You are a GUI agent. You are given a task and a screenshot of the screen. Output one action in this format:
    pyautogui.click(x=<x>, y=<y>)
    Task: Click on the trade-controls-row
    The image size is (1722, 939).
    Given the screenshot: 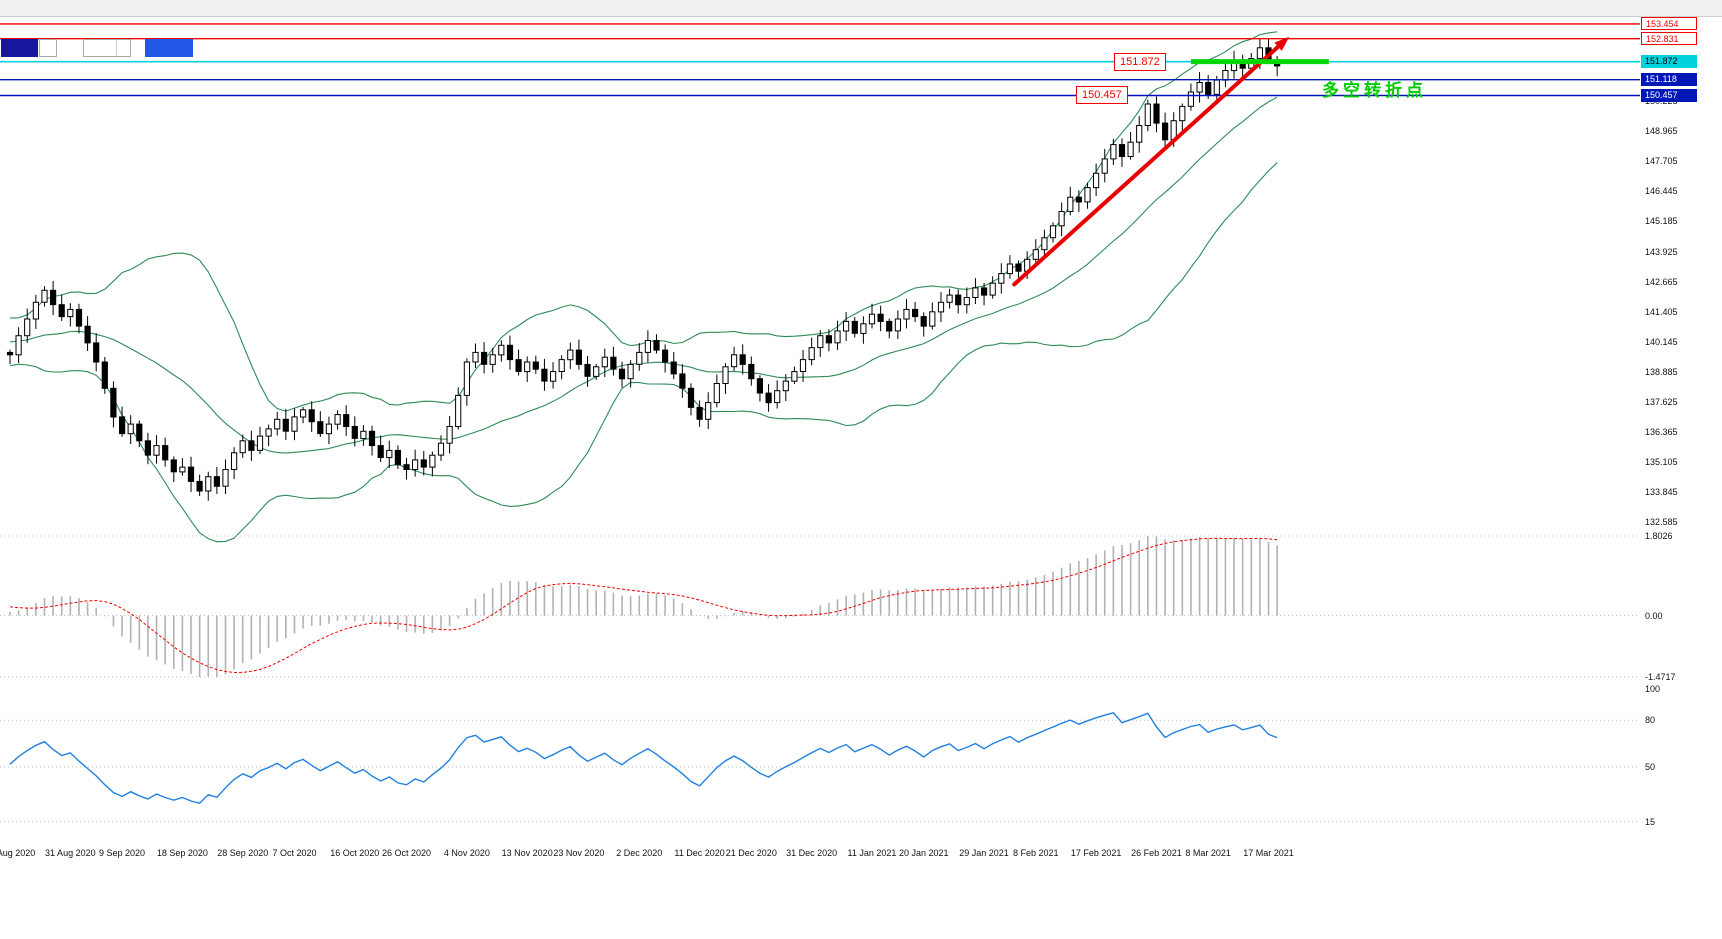 What is the action you would take?
    pyautogui.click(x=97, y=48)
    